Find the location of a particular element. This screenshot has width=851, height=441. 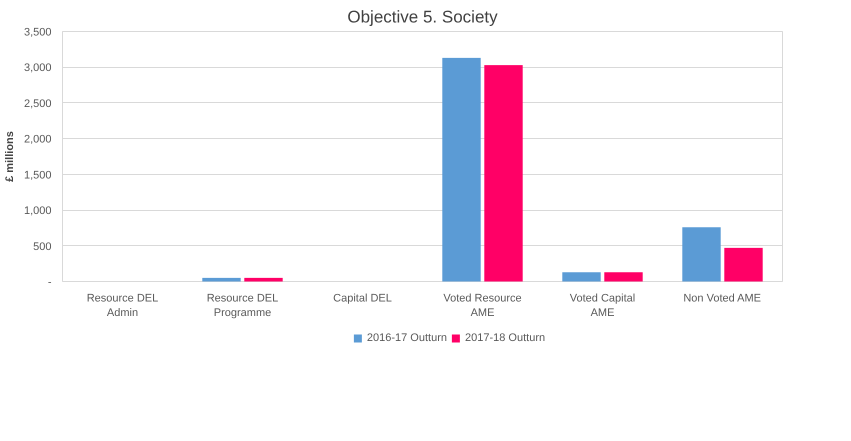

x-tick-label: Voted Resource AME is located at coordinates (482, 305).